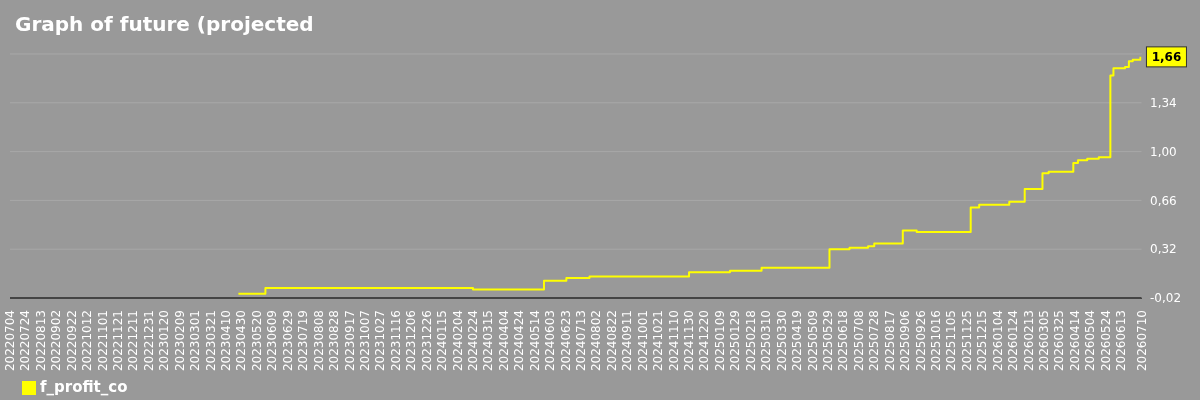  What do you see at coordinates (905, 341) in the screenshot?
I see `x-tick-label: 20250906` at bounding box center [905, 341].